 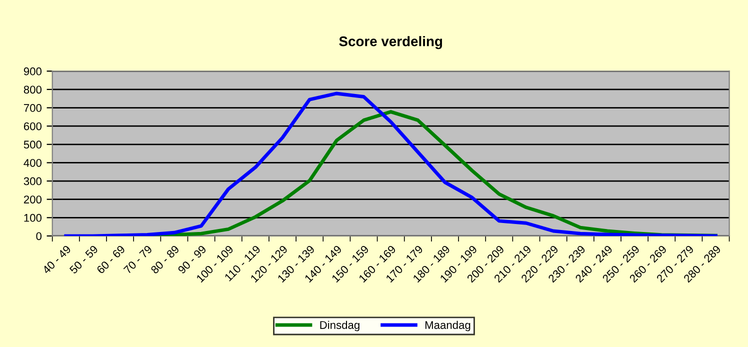 I want to click on y-tick-label: 200, so click(x=33, y=200).